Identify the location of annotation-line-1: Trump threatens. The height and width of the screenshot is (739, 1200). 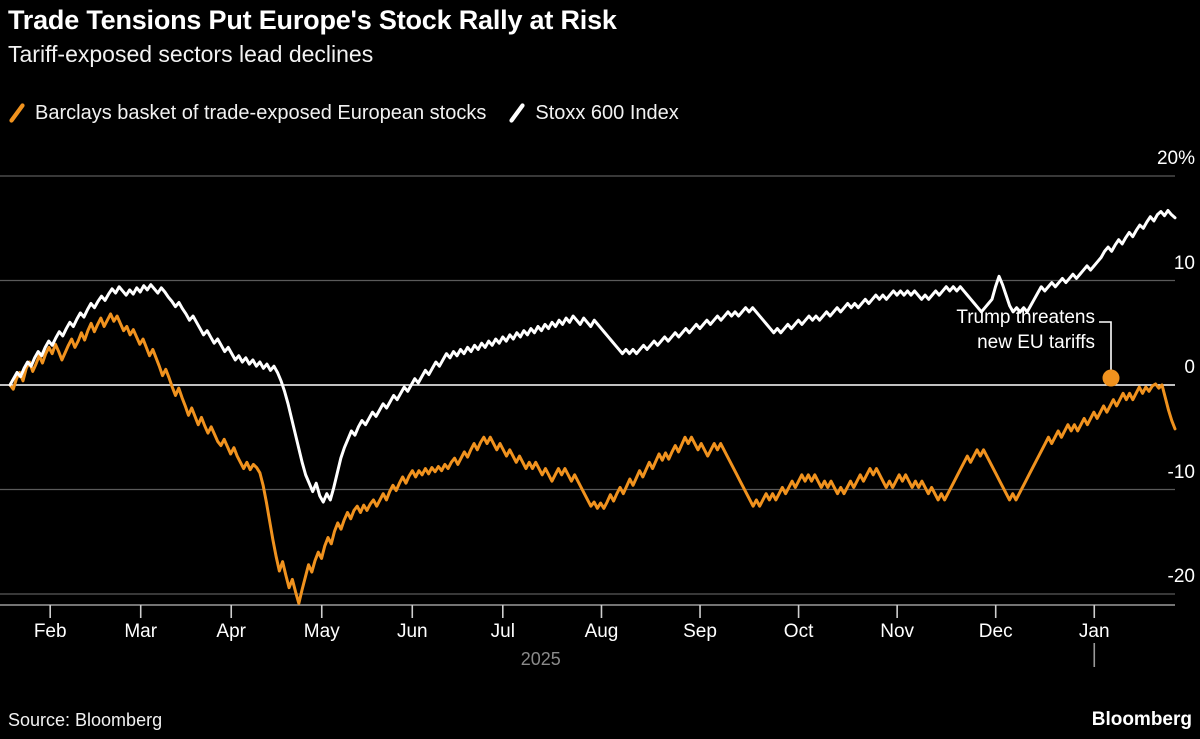
(1025, 317).